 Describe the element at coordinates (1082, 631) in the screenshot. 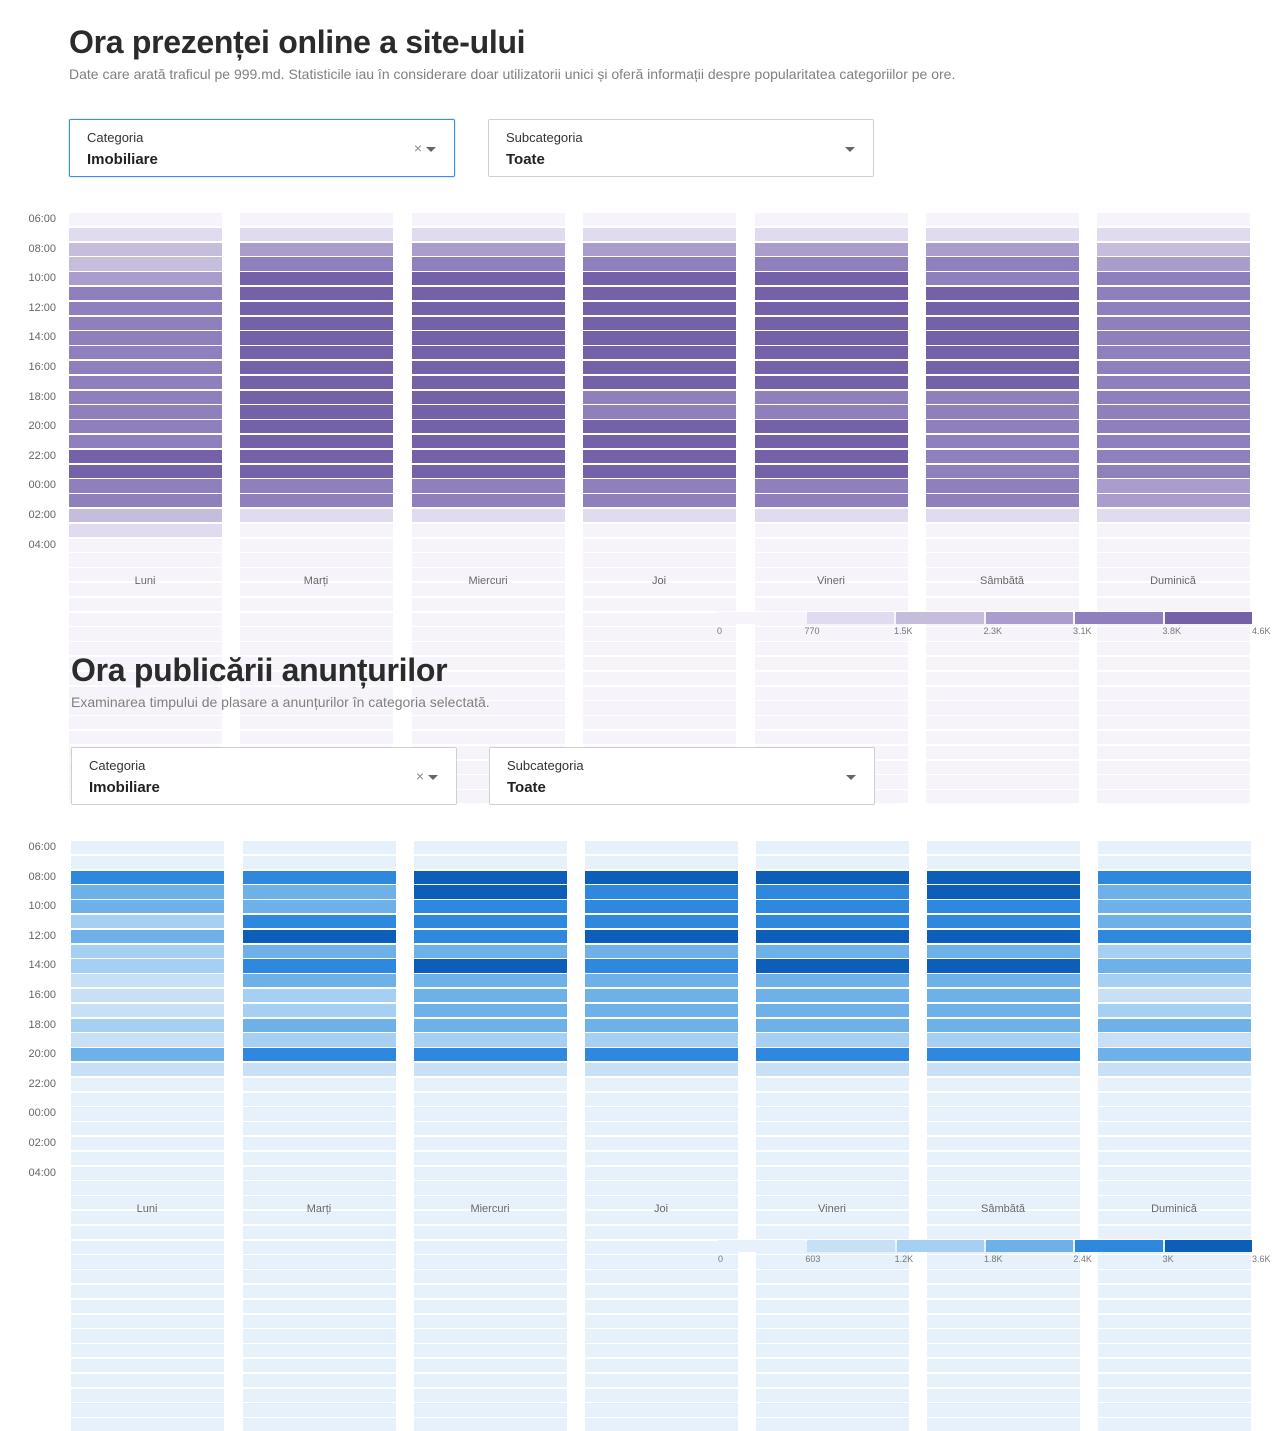

I see `legend-tick-label: 3.1K` at that location.